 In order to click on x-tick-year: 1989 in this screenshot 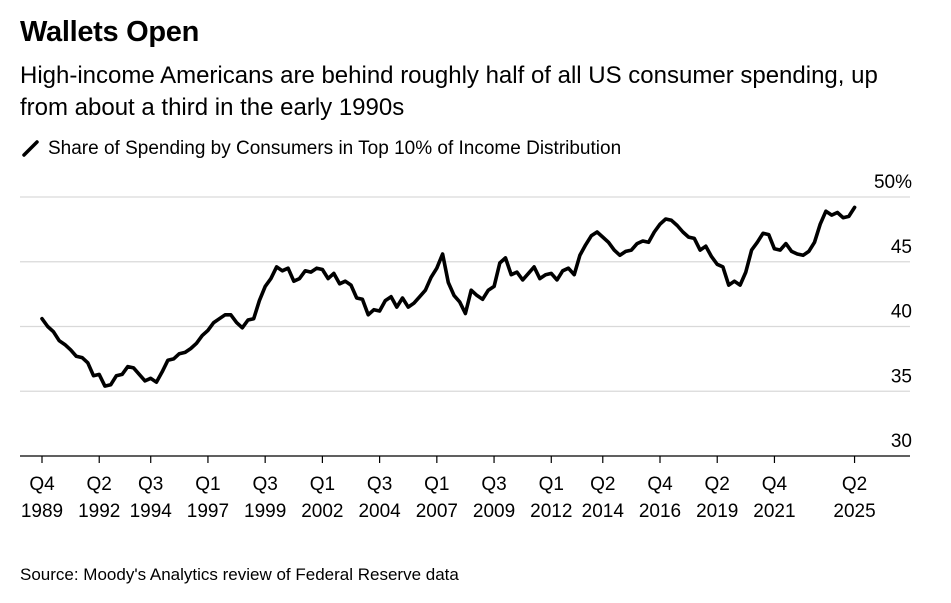, I will do `click(42, 511)`.